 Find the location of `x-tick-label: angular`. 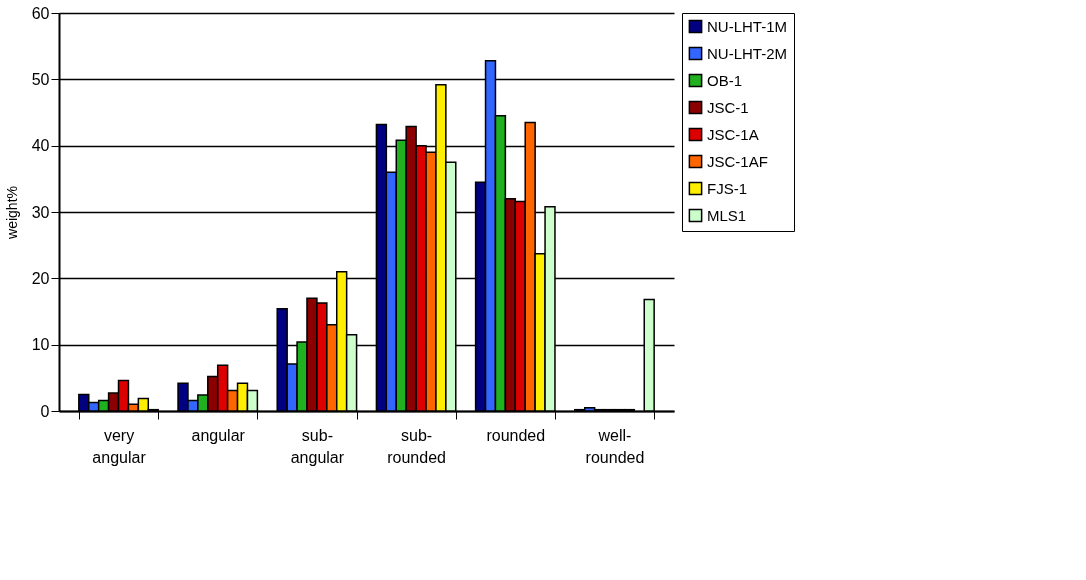

x-tick-label: angular is located at coordinates (218, 435).